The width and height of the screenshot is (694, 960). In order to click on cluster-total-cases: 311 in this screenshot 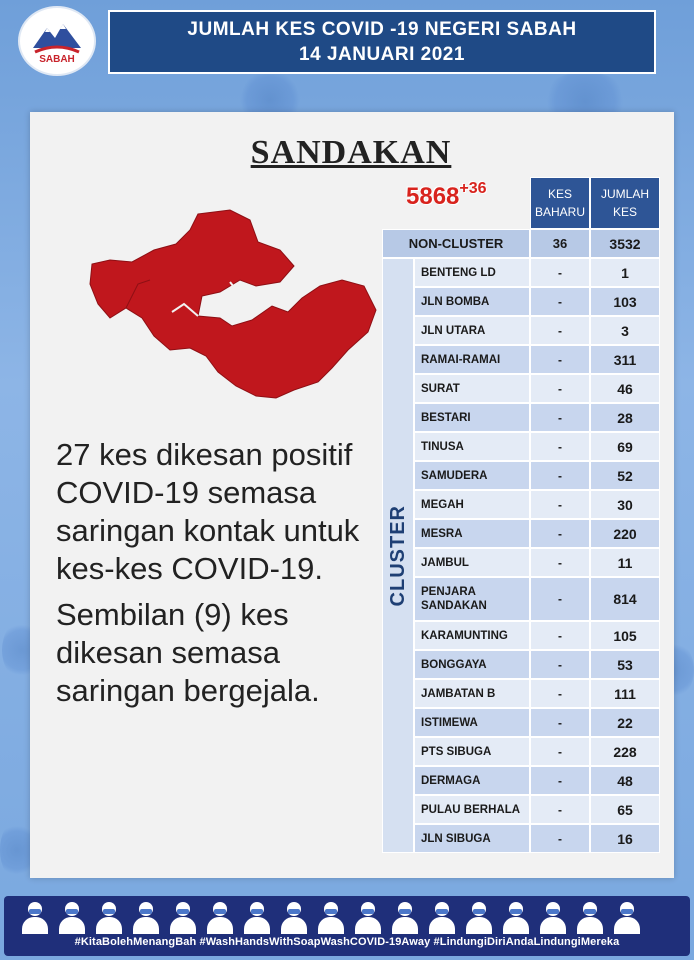, I will do `click(625, 359)`.